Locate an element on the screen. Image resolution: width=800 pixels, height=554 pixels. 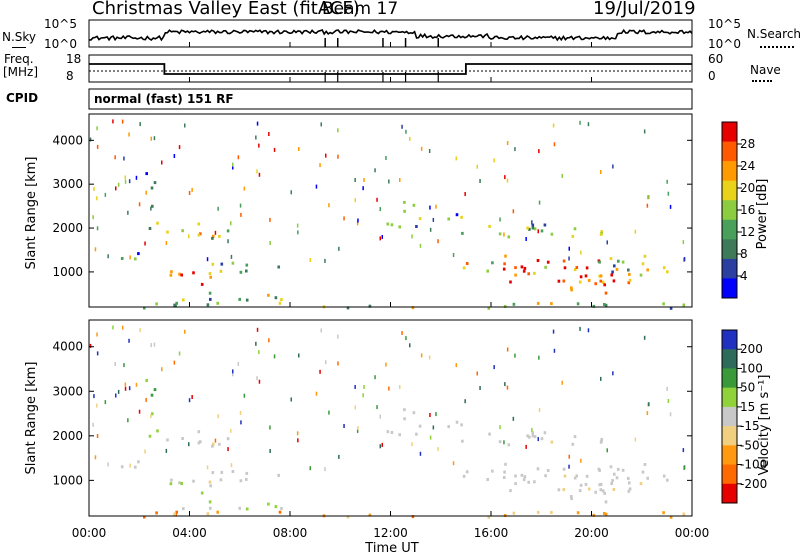
colorbar-segment is located at coordinates (729, 191).